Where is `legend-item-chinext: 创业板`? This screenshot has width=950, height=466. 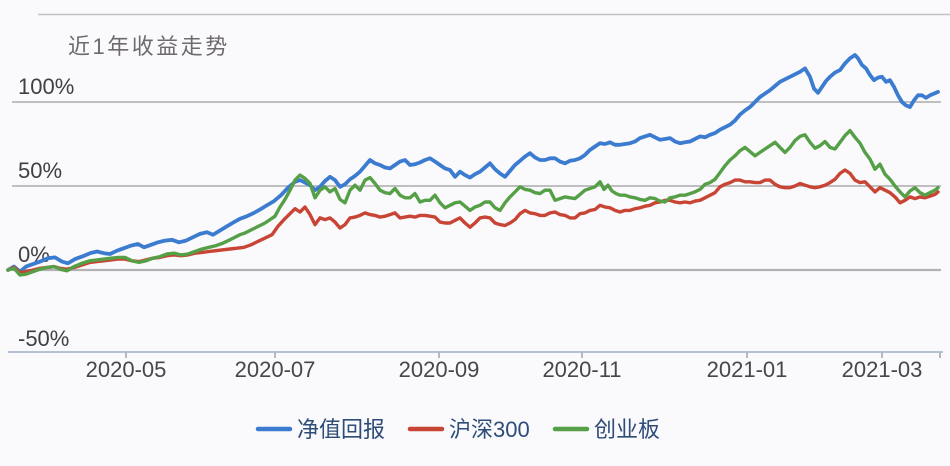 legend-item-chinext: 创业板 is located at coordinates (606, 429).